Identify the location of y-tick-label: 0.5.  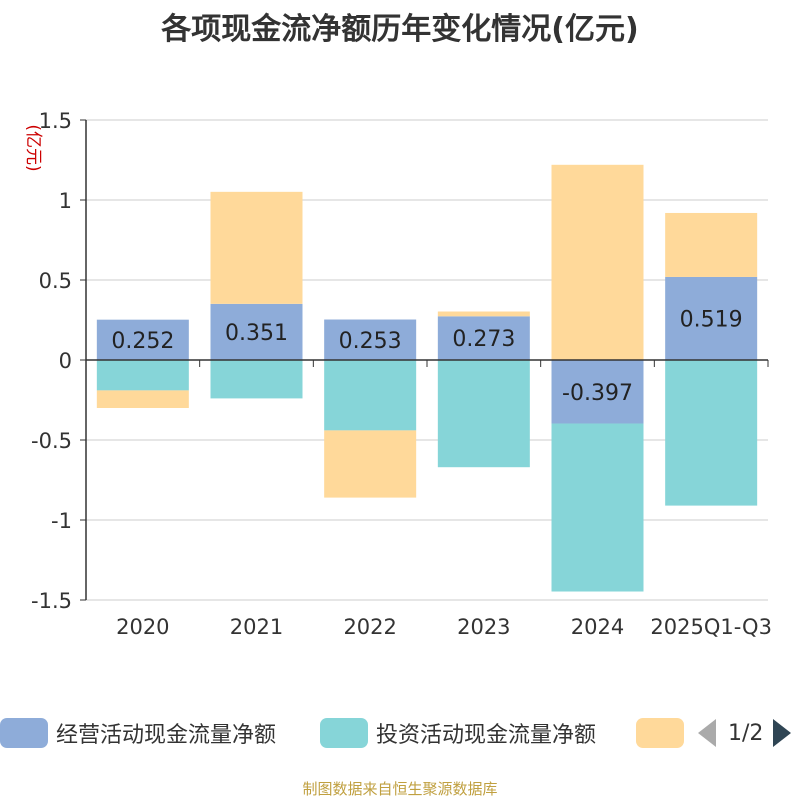
(55, 281).